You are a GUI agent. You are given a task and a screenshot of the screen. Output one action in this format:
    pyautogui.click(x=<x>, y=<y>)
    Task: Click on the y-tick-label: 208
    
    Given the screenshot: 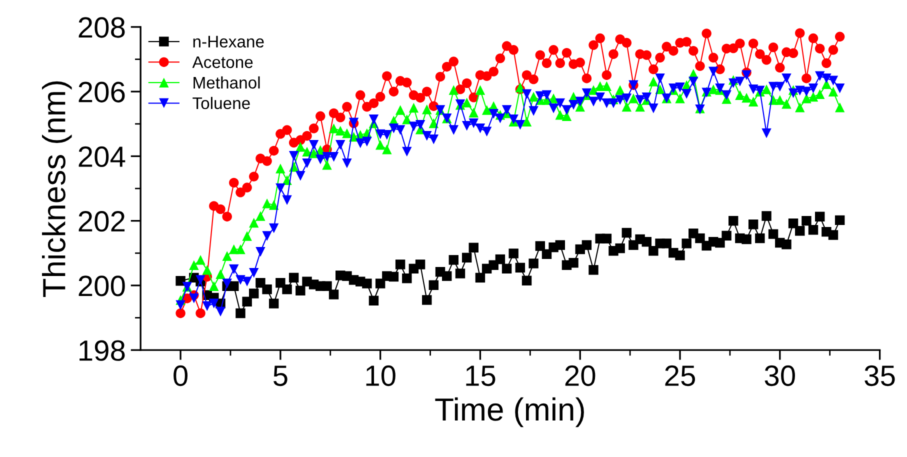 What is the action you would take?
    pyautogui.click(x=101, y=27)
    